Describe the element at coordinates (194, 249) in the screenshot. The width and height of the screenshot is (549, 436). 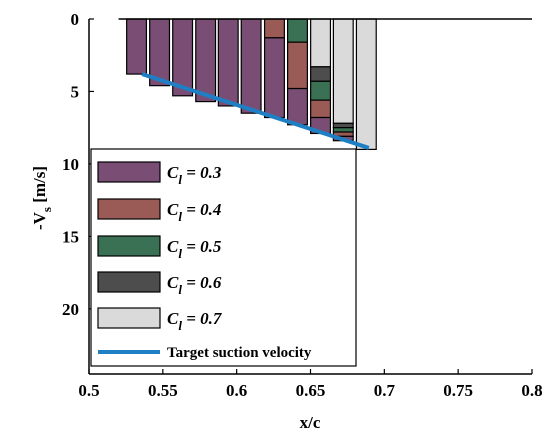
I see `legend-label: Cl = 0.5` at that location.